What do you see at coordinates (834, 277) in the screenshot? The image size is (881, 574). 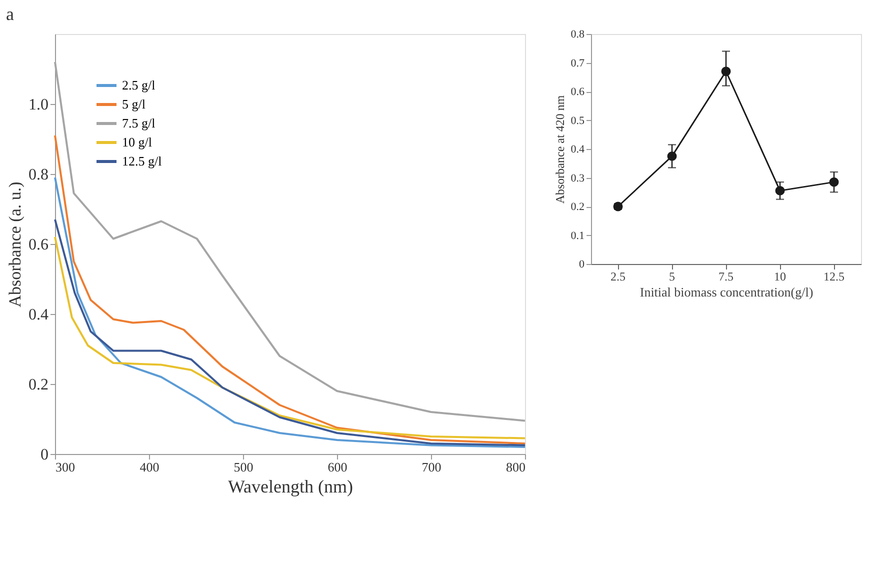 I see `x-tick-label: 12.5` at bounding box center [834, 277].